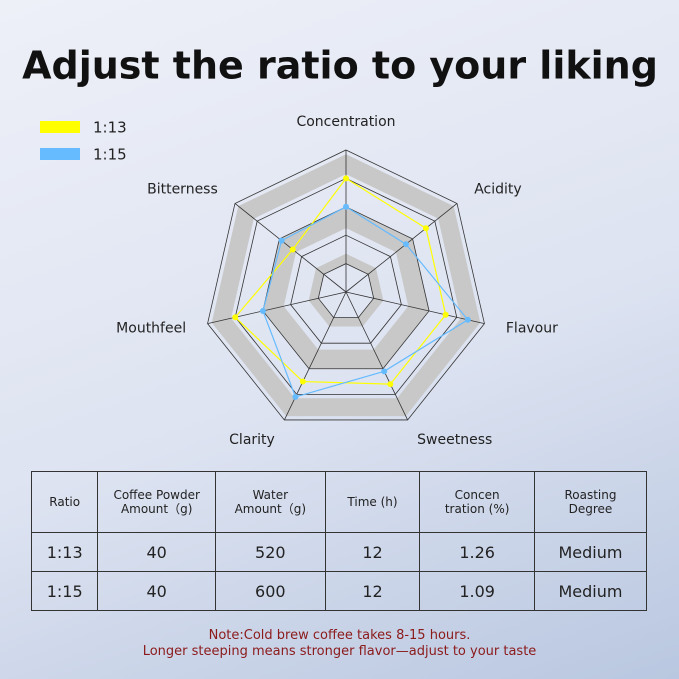  What do you see at coordinates (182, 190) in the screenshot?
I see `axis-label: Bitterness` at bounding box center [182, 190].